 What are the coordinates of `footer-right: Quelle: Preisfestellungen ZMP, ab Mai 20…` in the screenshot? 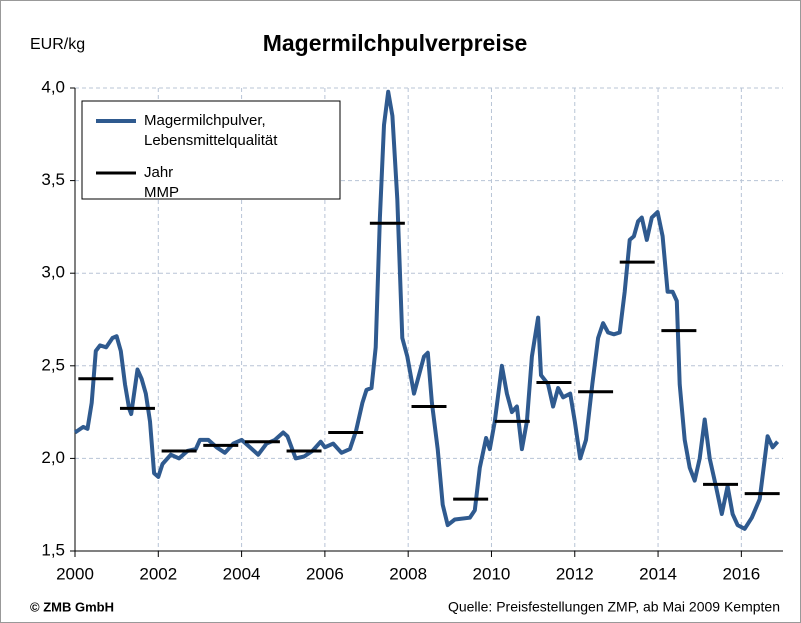 It's located at (614, 607).